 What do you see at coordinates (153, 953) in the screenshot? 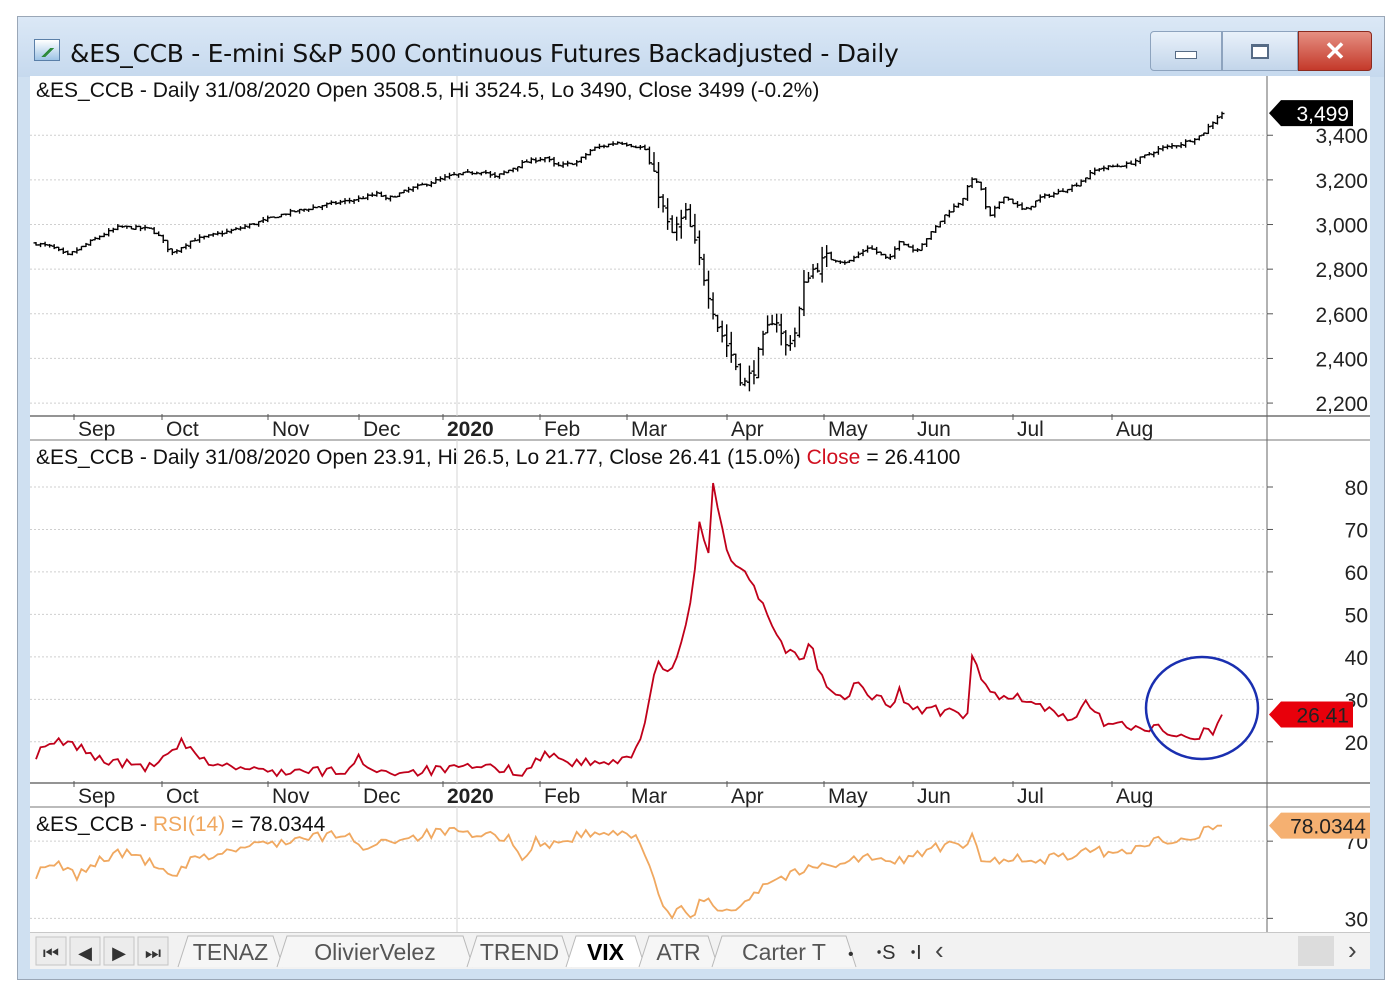
I see `tab-nav-icon: ⏭` at bounding box center [153, 953].